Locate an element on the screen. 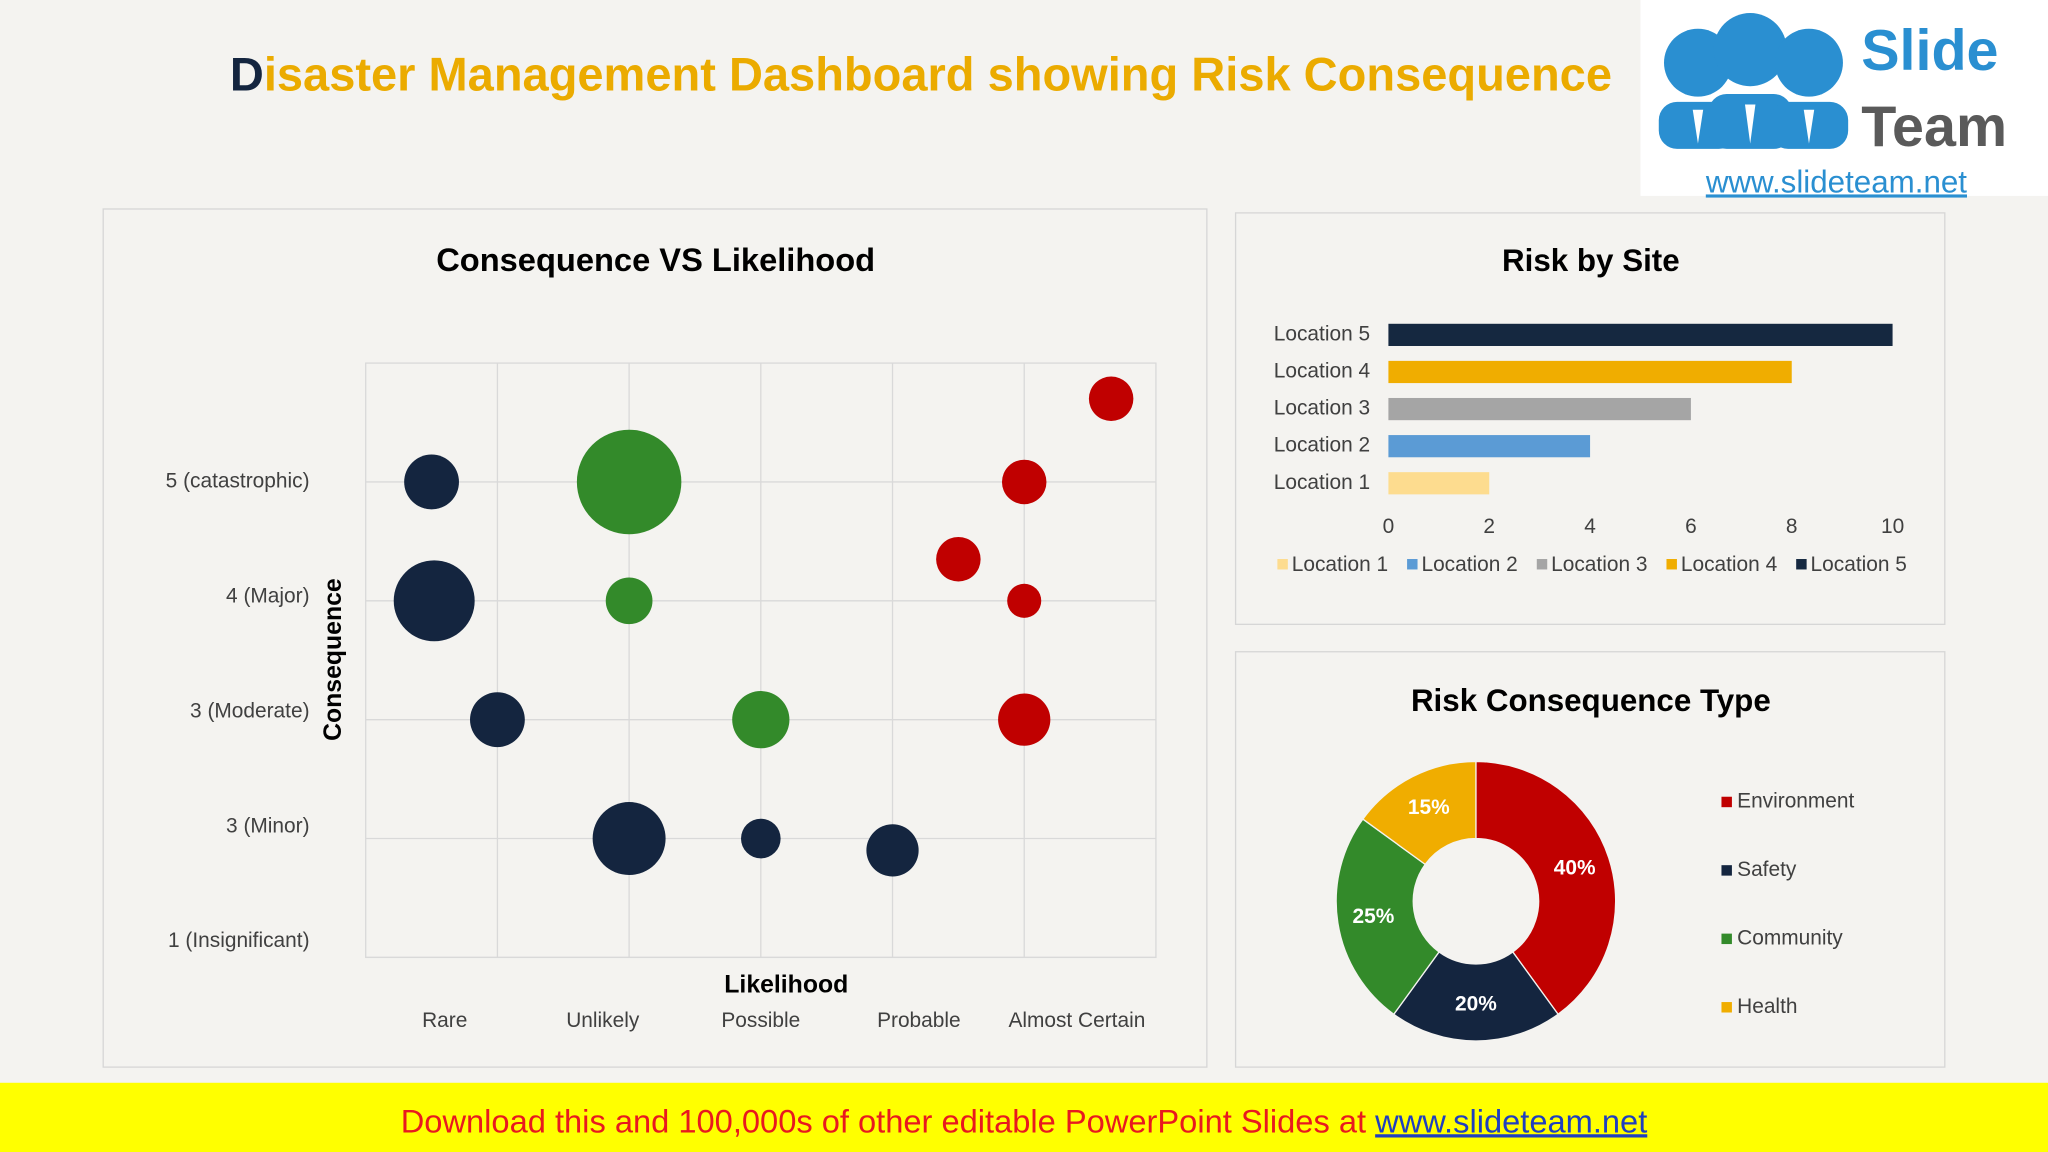 The image size is (2048, 1152). x-tick-label: Almost Certain is located at coordinates (1076, 1020).